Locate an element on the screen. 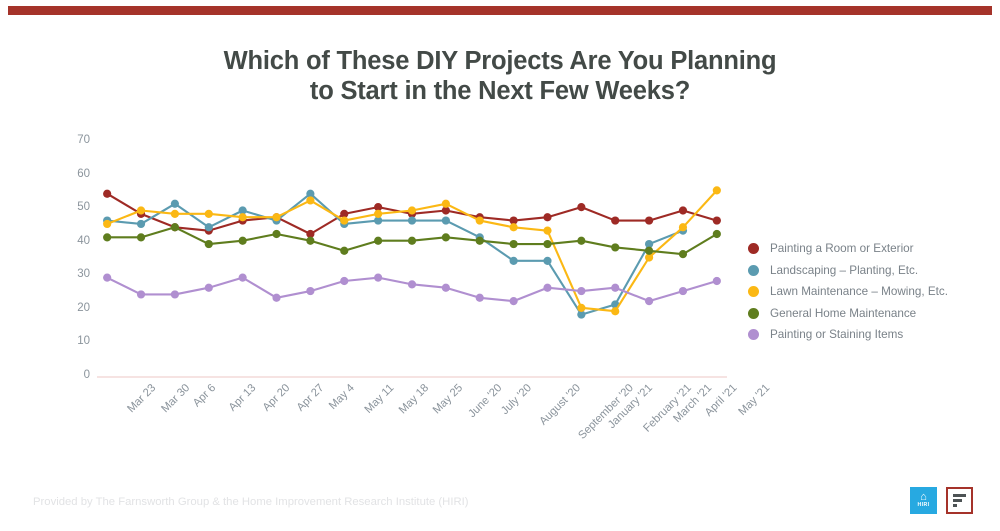 The image size is (1000, 531). legend-item-label: Painting or Staining Items is located at coordinates (837, 335).